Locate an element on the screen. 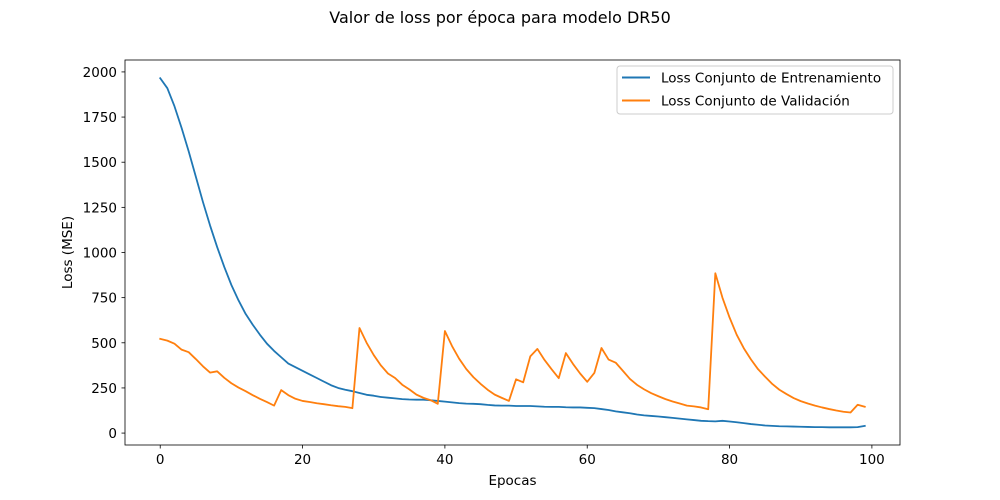 This screenshot has width=1000, height=500. y-tick-label: 750 is located at coordinates (104, 299).